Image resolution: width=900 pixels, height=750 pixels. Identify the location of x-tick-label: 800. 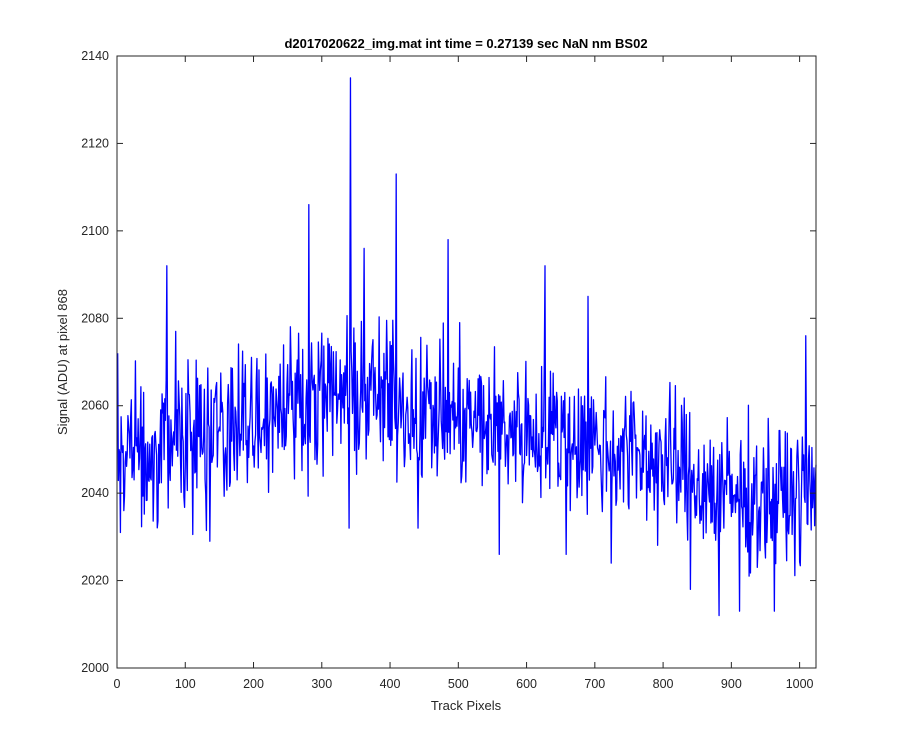
(663, 684).